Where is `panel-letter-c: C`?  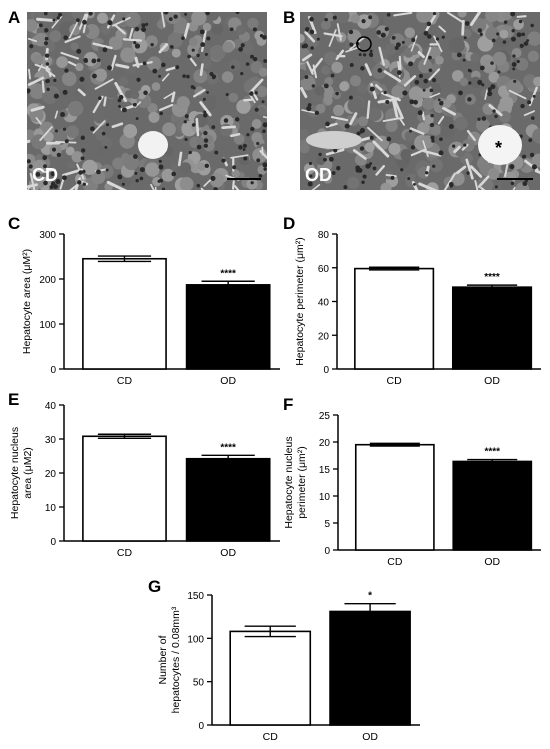
panel-letter-c: C is located at coordinates (14, 223).